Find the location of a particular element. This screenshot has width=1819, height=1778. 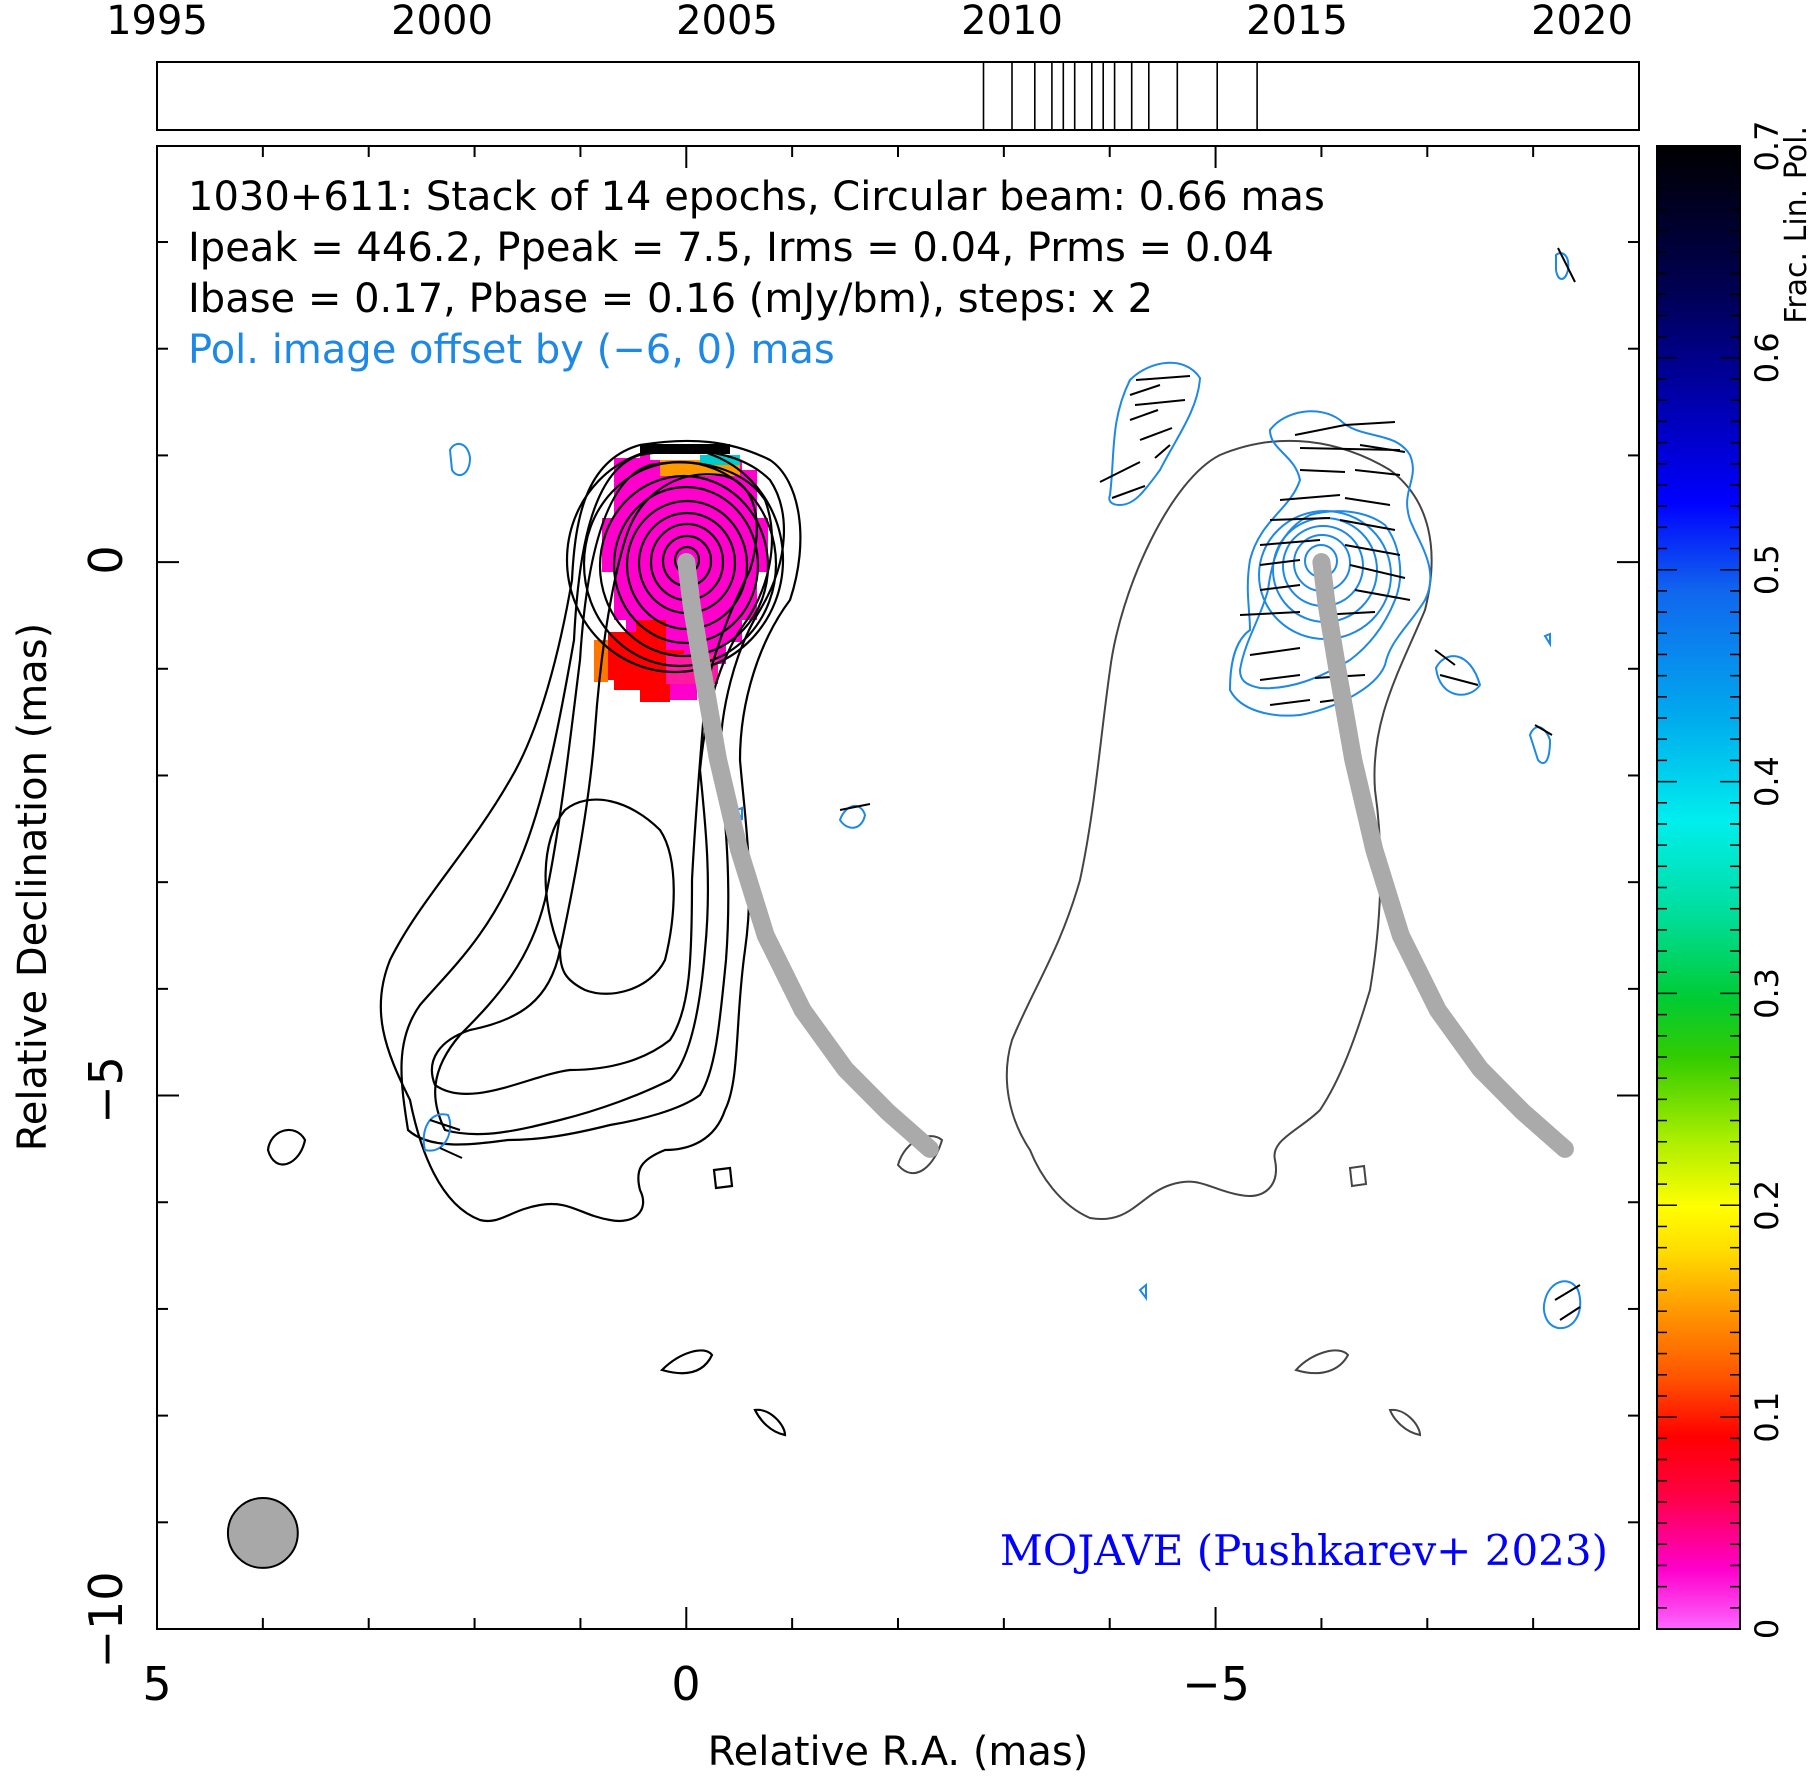

timeline-epoch-marks is located at coordinates (1120, 96).